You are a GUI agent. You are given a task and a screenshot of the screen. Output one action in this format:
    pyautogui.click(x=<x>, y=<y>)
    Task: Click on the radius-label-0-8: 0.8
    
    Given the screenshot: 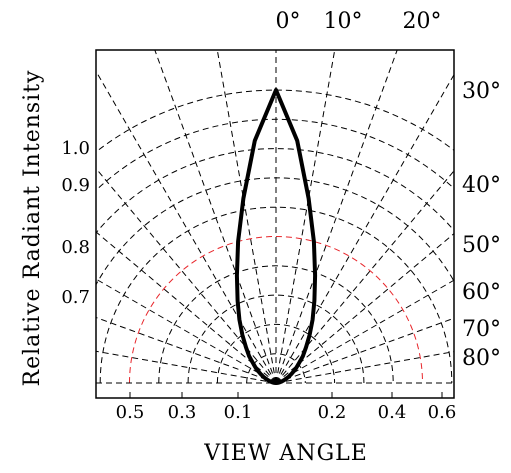 What is the action you would take?
    pyautogui.click(x=75, y=247)
    